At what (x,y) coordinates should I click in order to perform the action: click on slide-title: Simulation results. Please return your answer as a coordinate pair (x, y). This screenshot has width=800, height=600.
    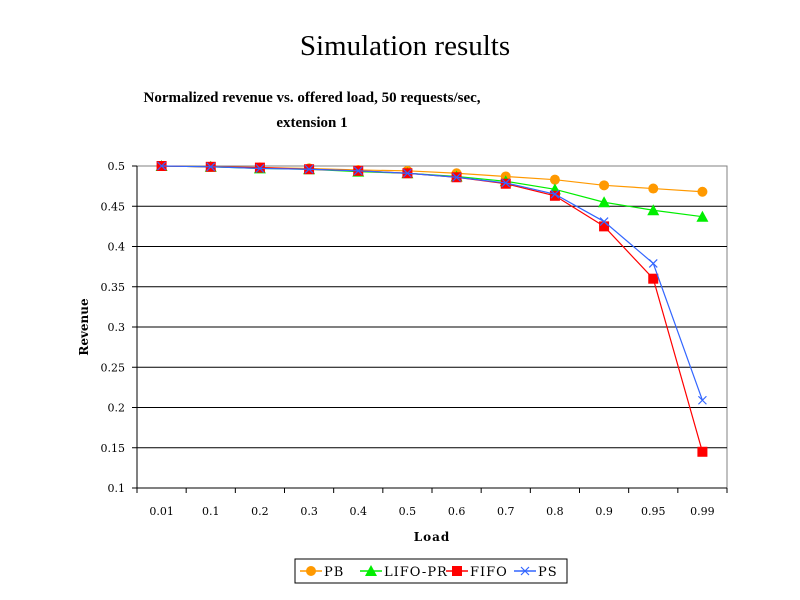
    Looking at the image, I should click on (405, 46).